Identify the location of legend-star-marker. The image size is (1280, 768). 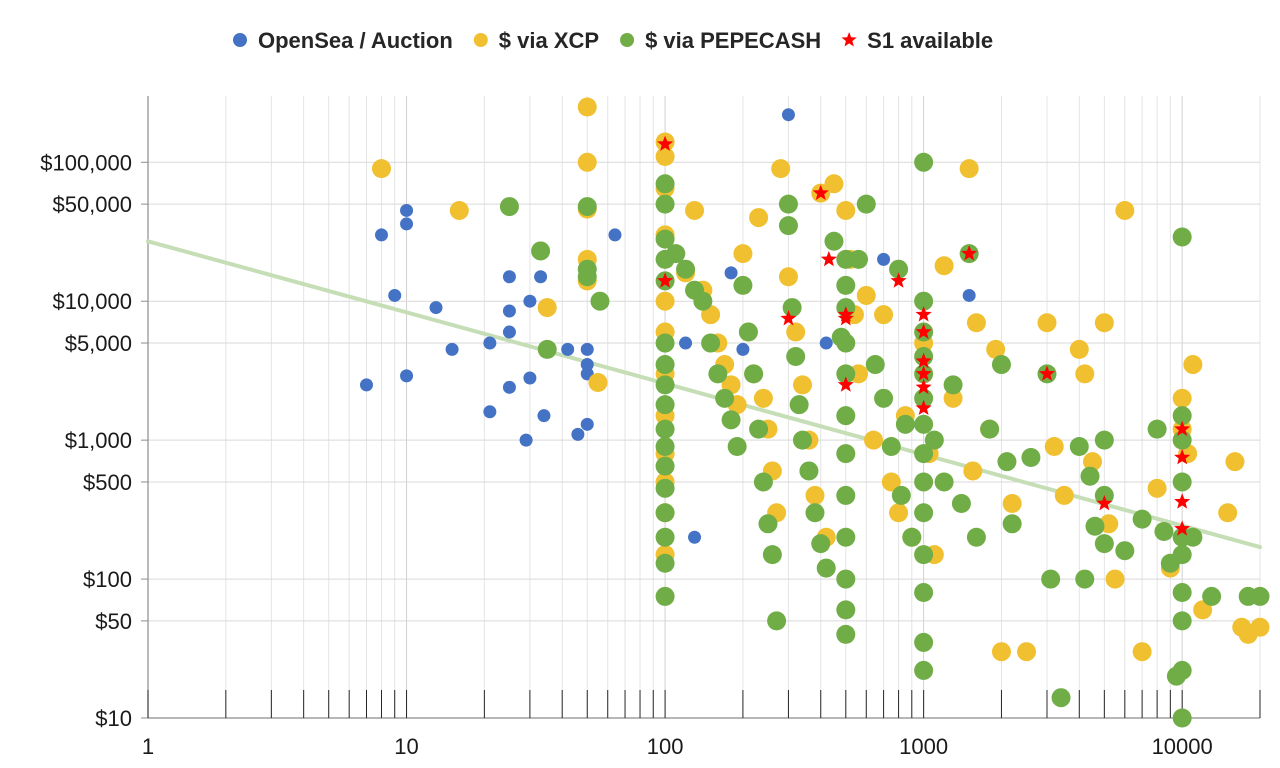
(849, 39).